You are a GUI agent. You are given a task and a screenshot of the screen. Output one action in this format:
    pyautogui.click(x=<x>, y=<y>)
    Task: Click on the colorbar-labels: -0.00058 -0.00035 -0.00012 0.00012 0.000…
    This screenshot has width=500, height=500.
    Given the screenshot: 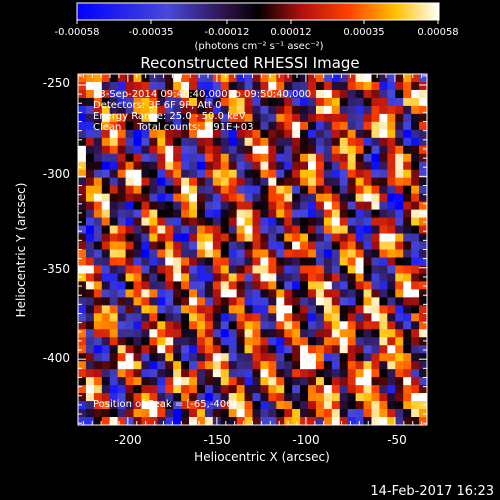 What is the action you would take?
    pyautogui.click(x=257, y=32)
    